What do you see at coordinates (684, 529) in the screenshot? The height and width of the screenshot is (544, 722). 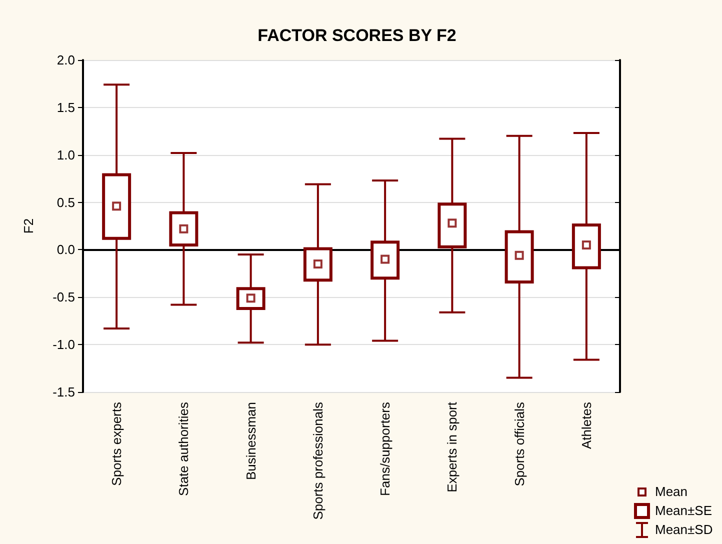 I see `text: Mean±SD` at bounding box center [684, 529].